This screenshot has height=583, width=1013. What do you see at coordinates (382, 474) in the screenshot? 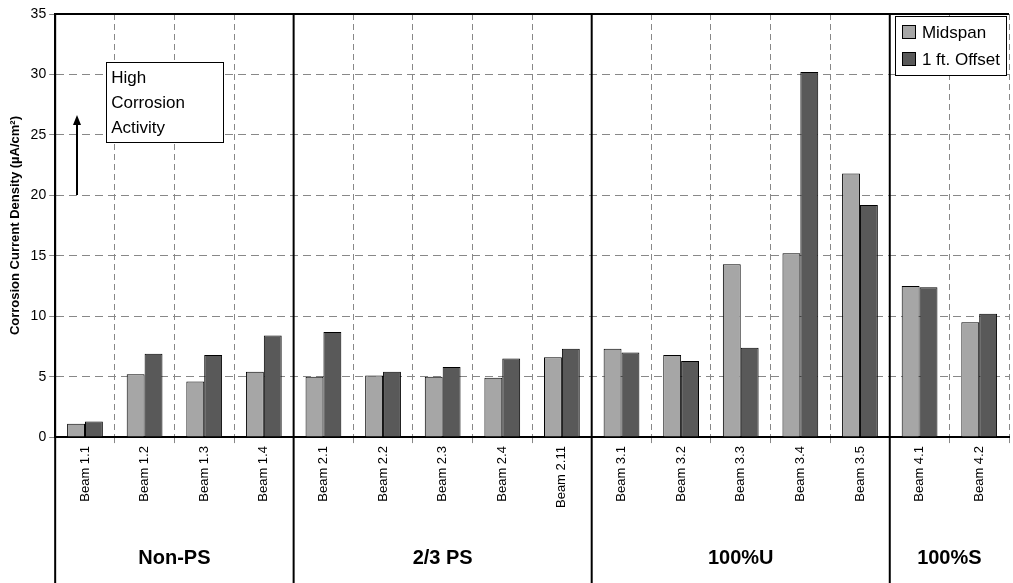
I see `x-tick-label: Beam 2.2` at bounding box center [382, 474].